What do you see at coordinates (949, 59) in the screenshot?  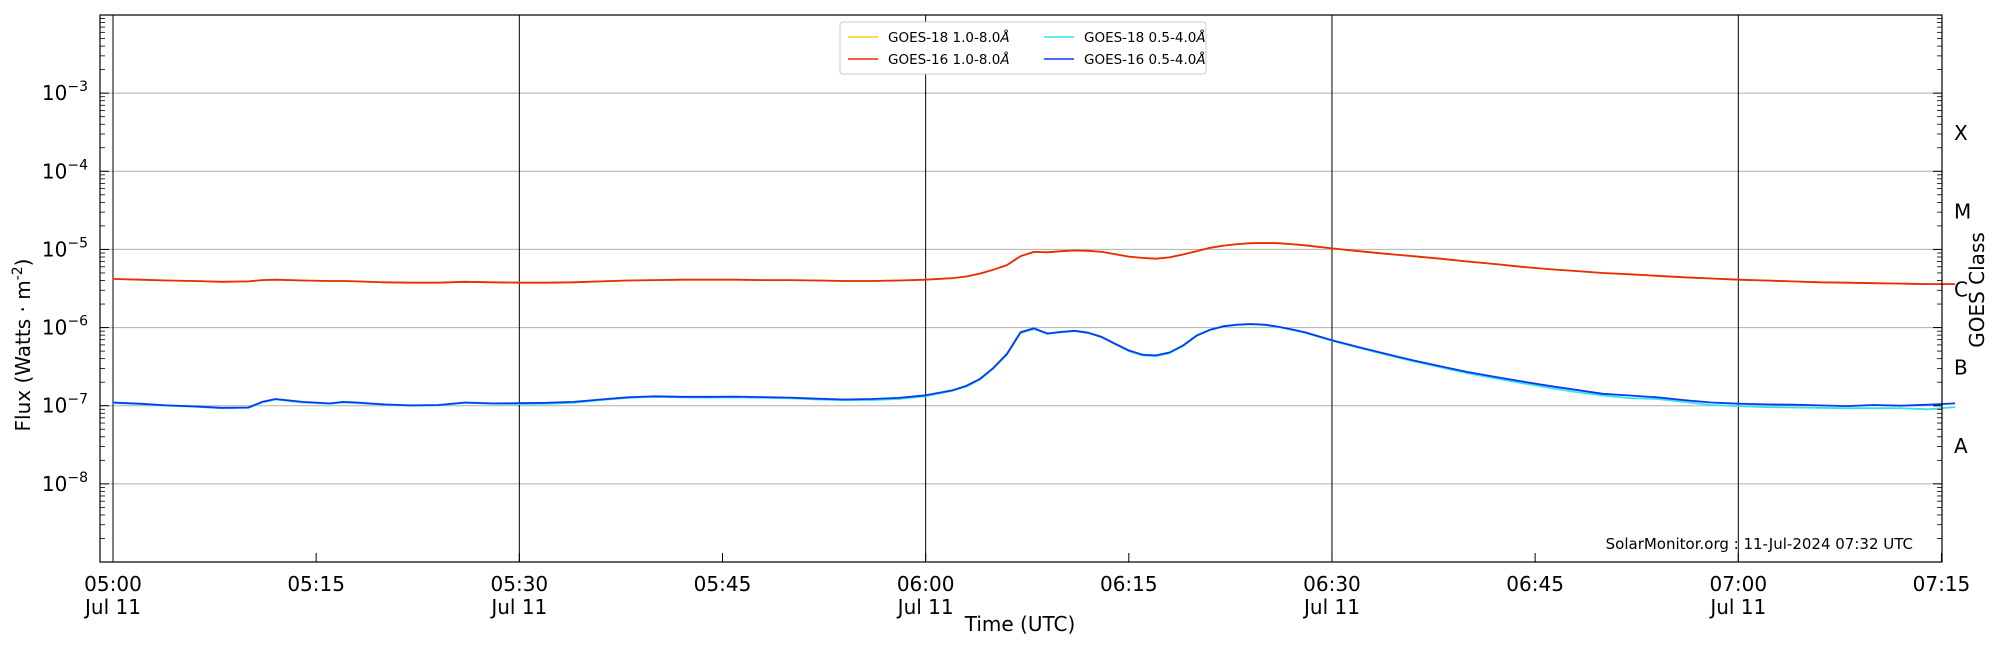 I see `legend-entry-label: GOES-16 1.0-8.0Å` at bounding box center [949, 59].